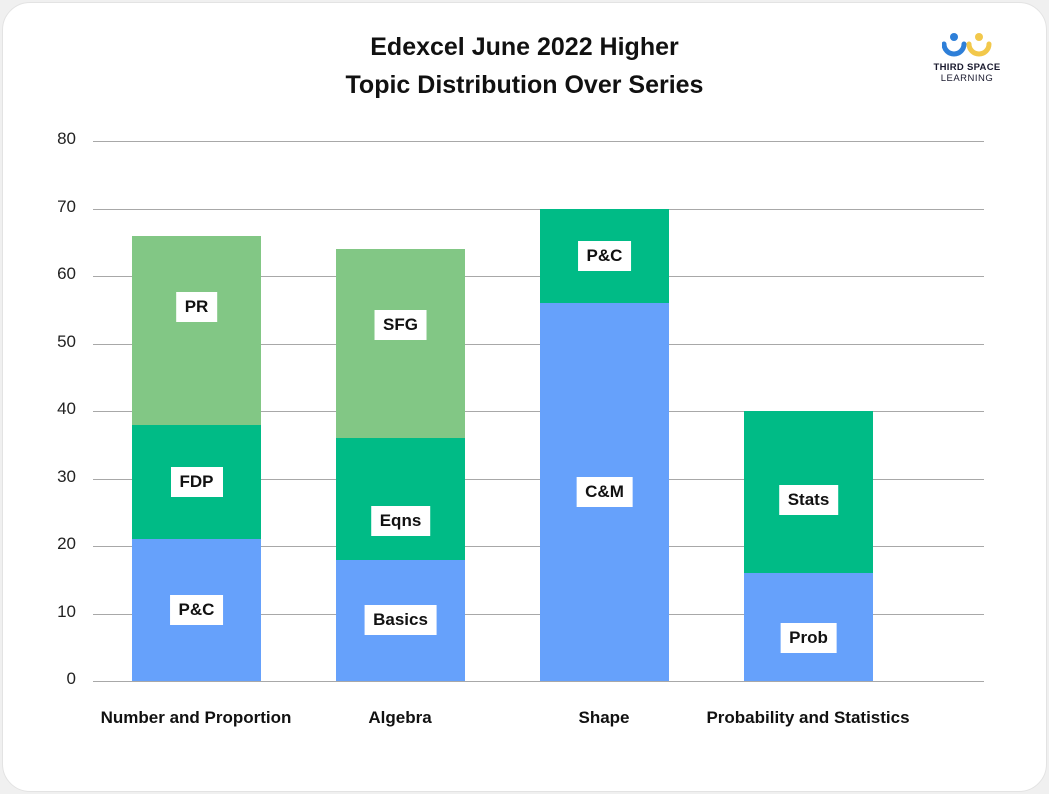  Describe the element at coordinates (808, 500) in the screenshot. I see `segment-label: Stats` at that location.